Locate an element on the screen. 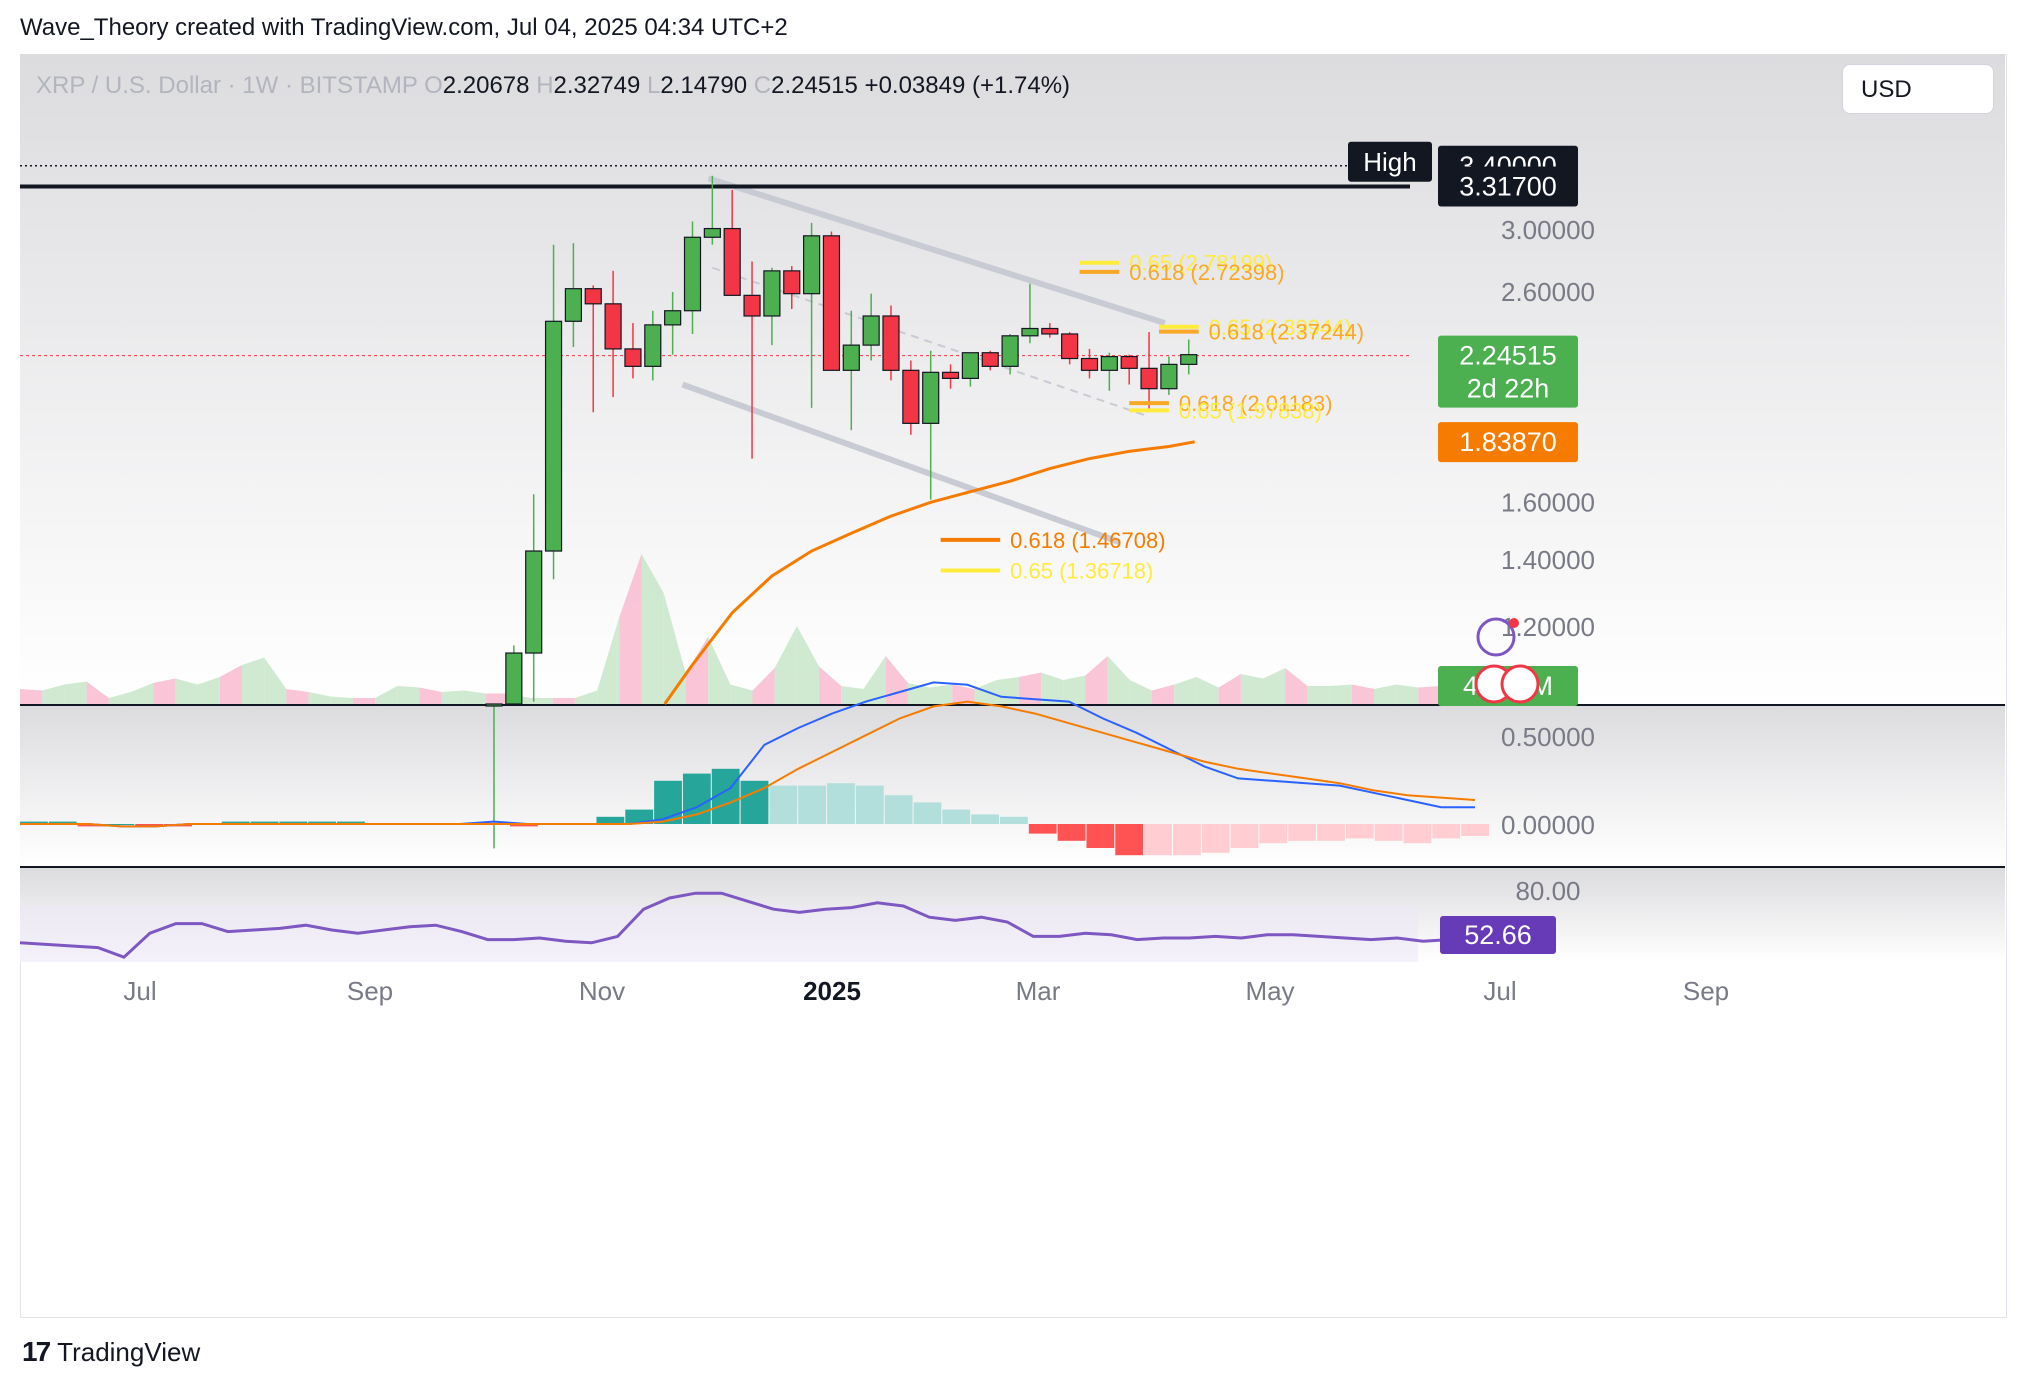 This screenshot has height=1382, width=2022. fib-level-label: 0.65 (2.78199) is located at coordinates (1200, 263).